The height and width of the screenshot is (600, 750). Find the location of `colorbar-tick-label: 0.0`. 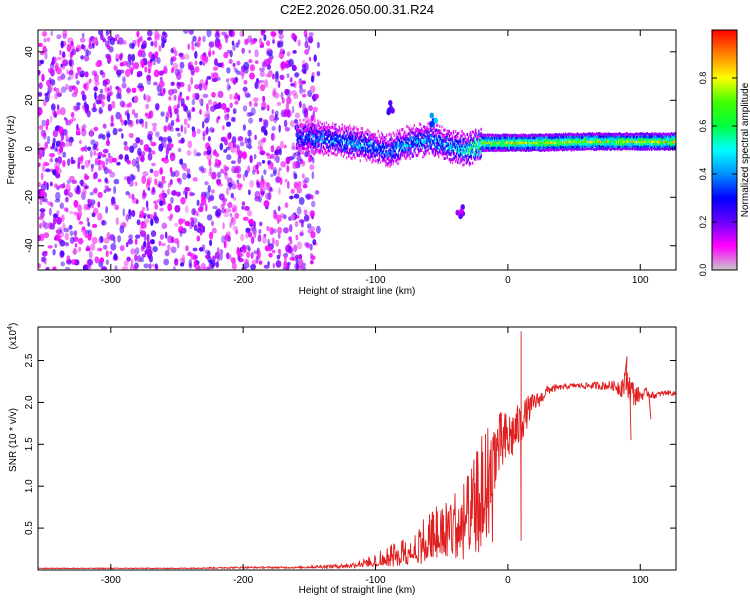

colorbar-tick-label: 0.0 is located at coordinates (703, 270).